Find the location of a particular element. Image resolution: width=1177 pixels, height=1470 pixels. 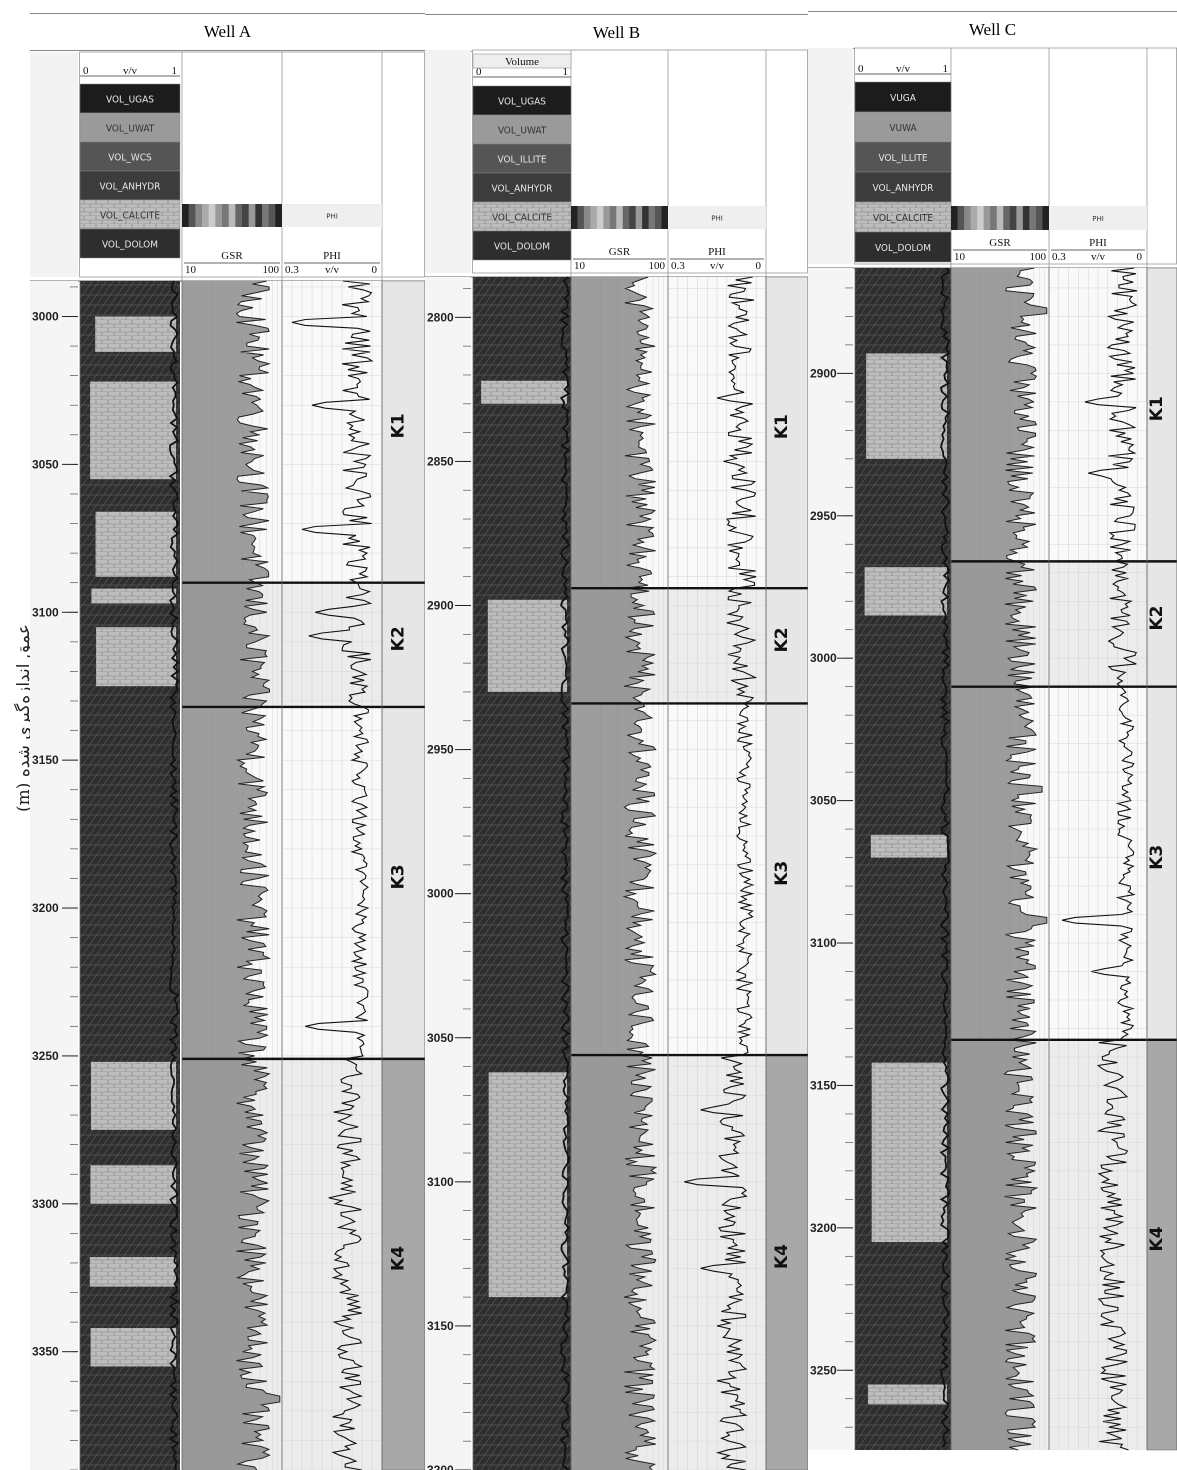

gsr-fill is located at coordinates (613, 873).